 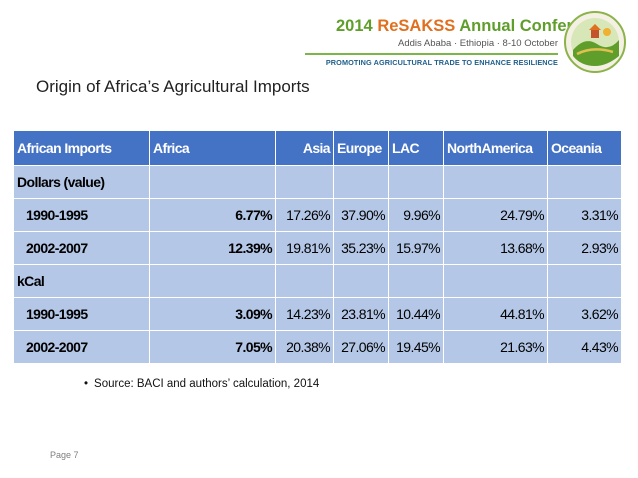 What do you see at coordinates (416, 248) in the screenshot?
I see `lac-cell: 15.97%` at bounding box center [416, 248].